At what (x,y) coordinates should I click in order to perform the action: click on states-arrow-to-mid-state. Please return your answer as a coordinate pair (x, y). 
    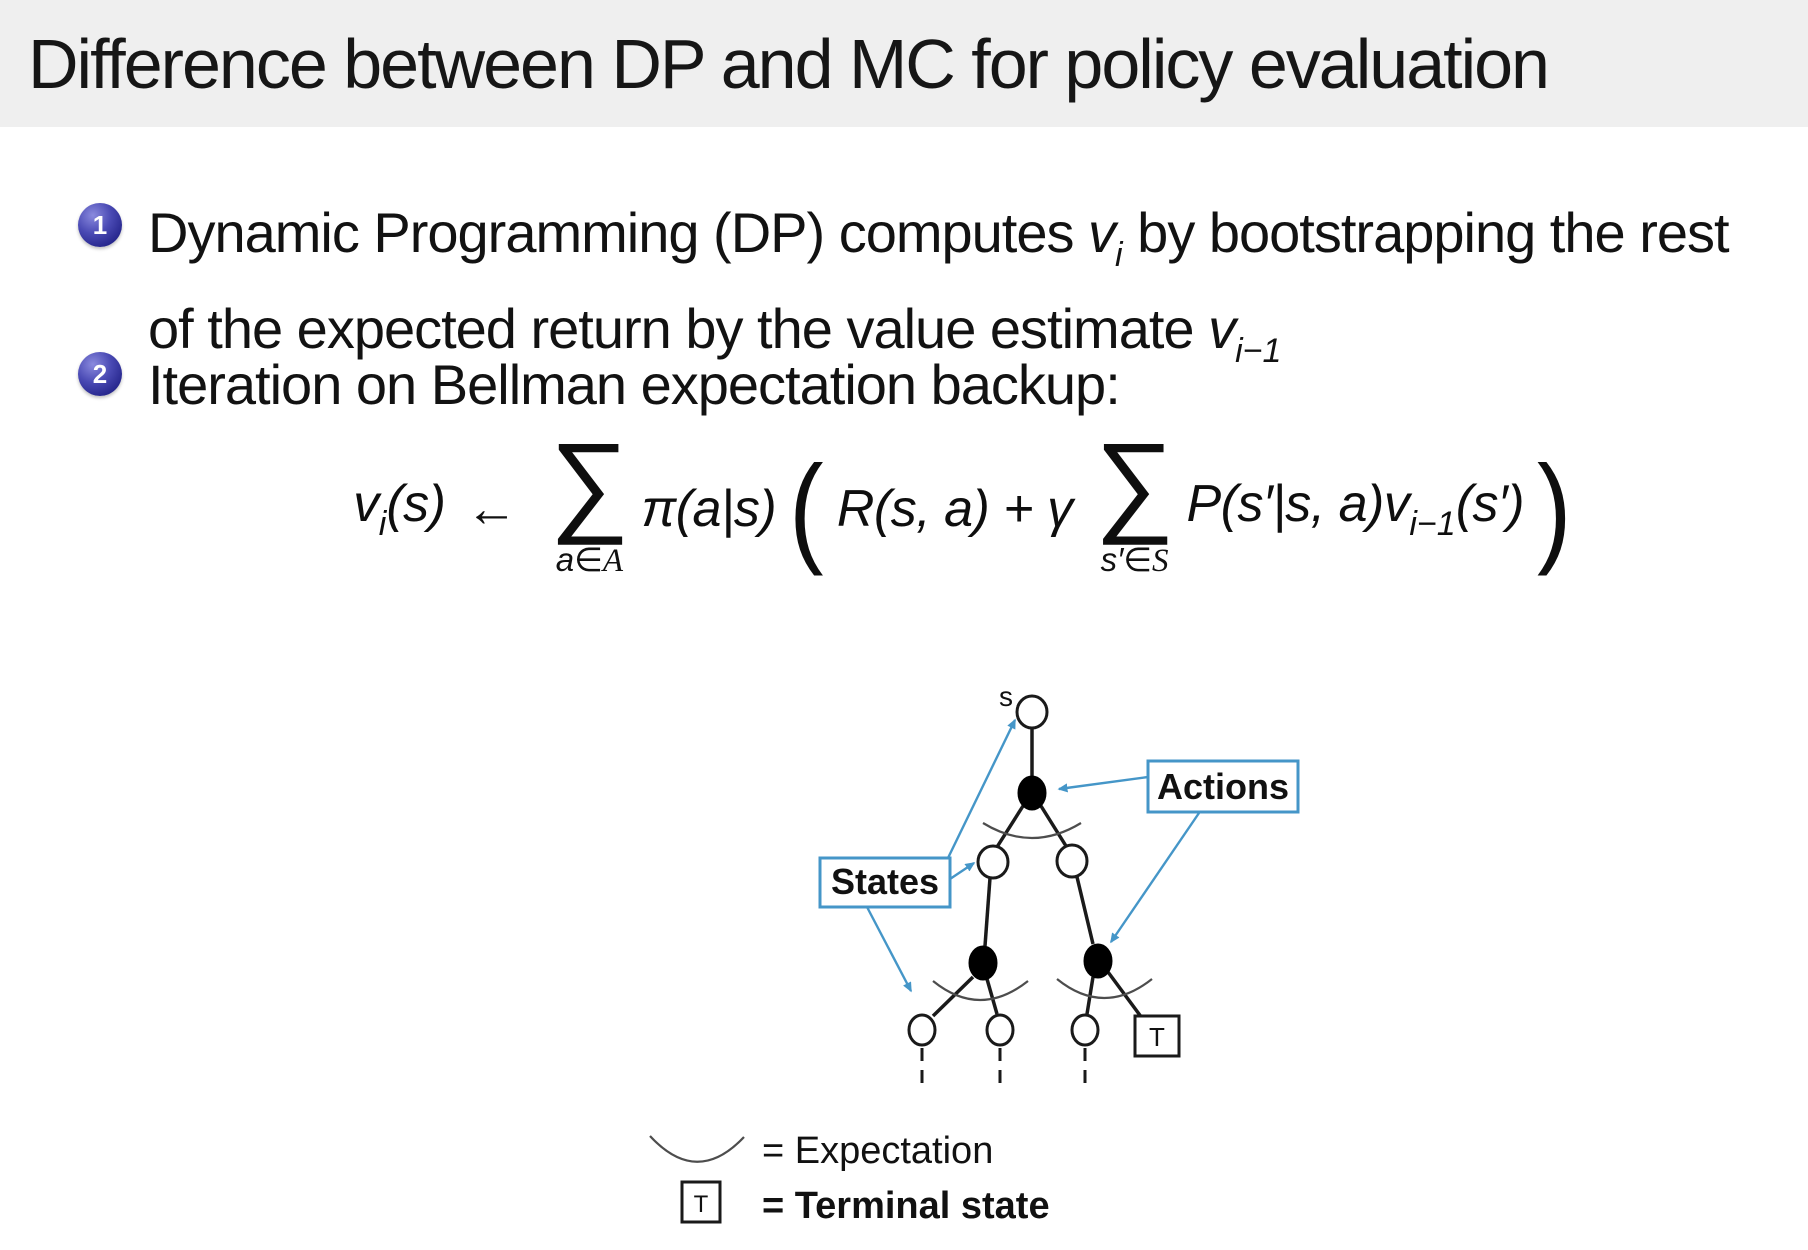
    Looking at the image, I should click on (962, 871).